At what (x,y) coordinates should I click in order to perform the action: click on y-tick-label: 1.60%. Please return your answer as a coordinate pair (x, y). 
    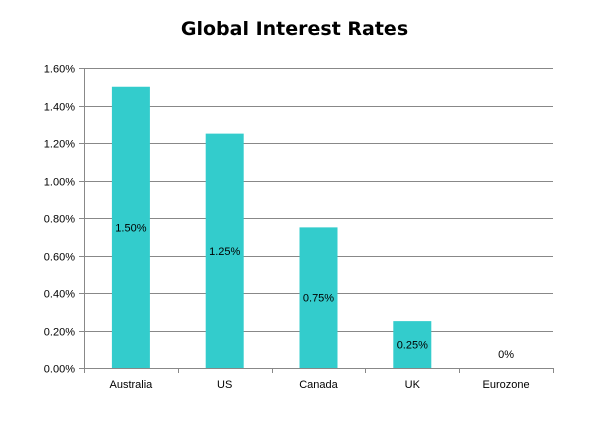
    Looking at the image, I should click on (59, 70).